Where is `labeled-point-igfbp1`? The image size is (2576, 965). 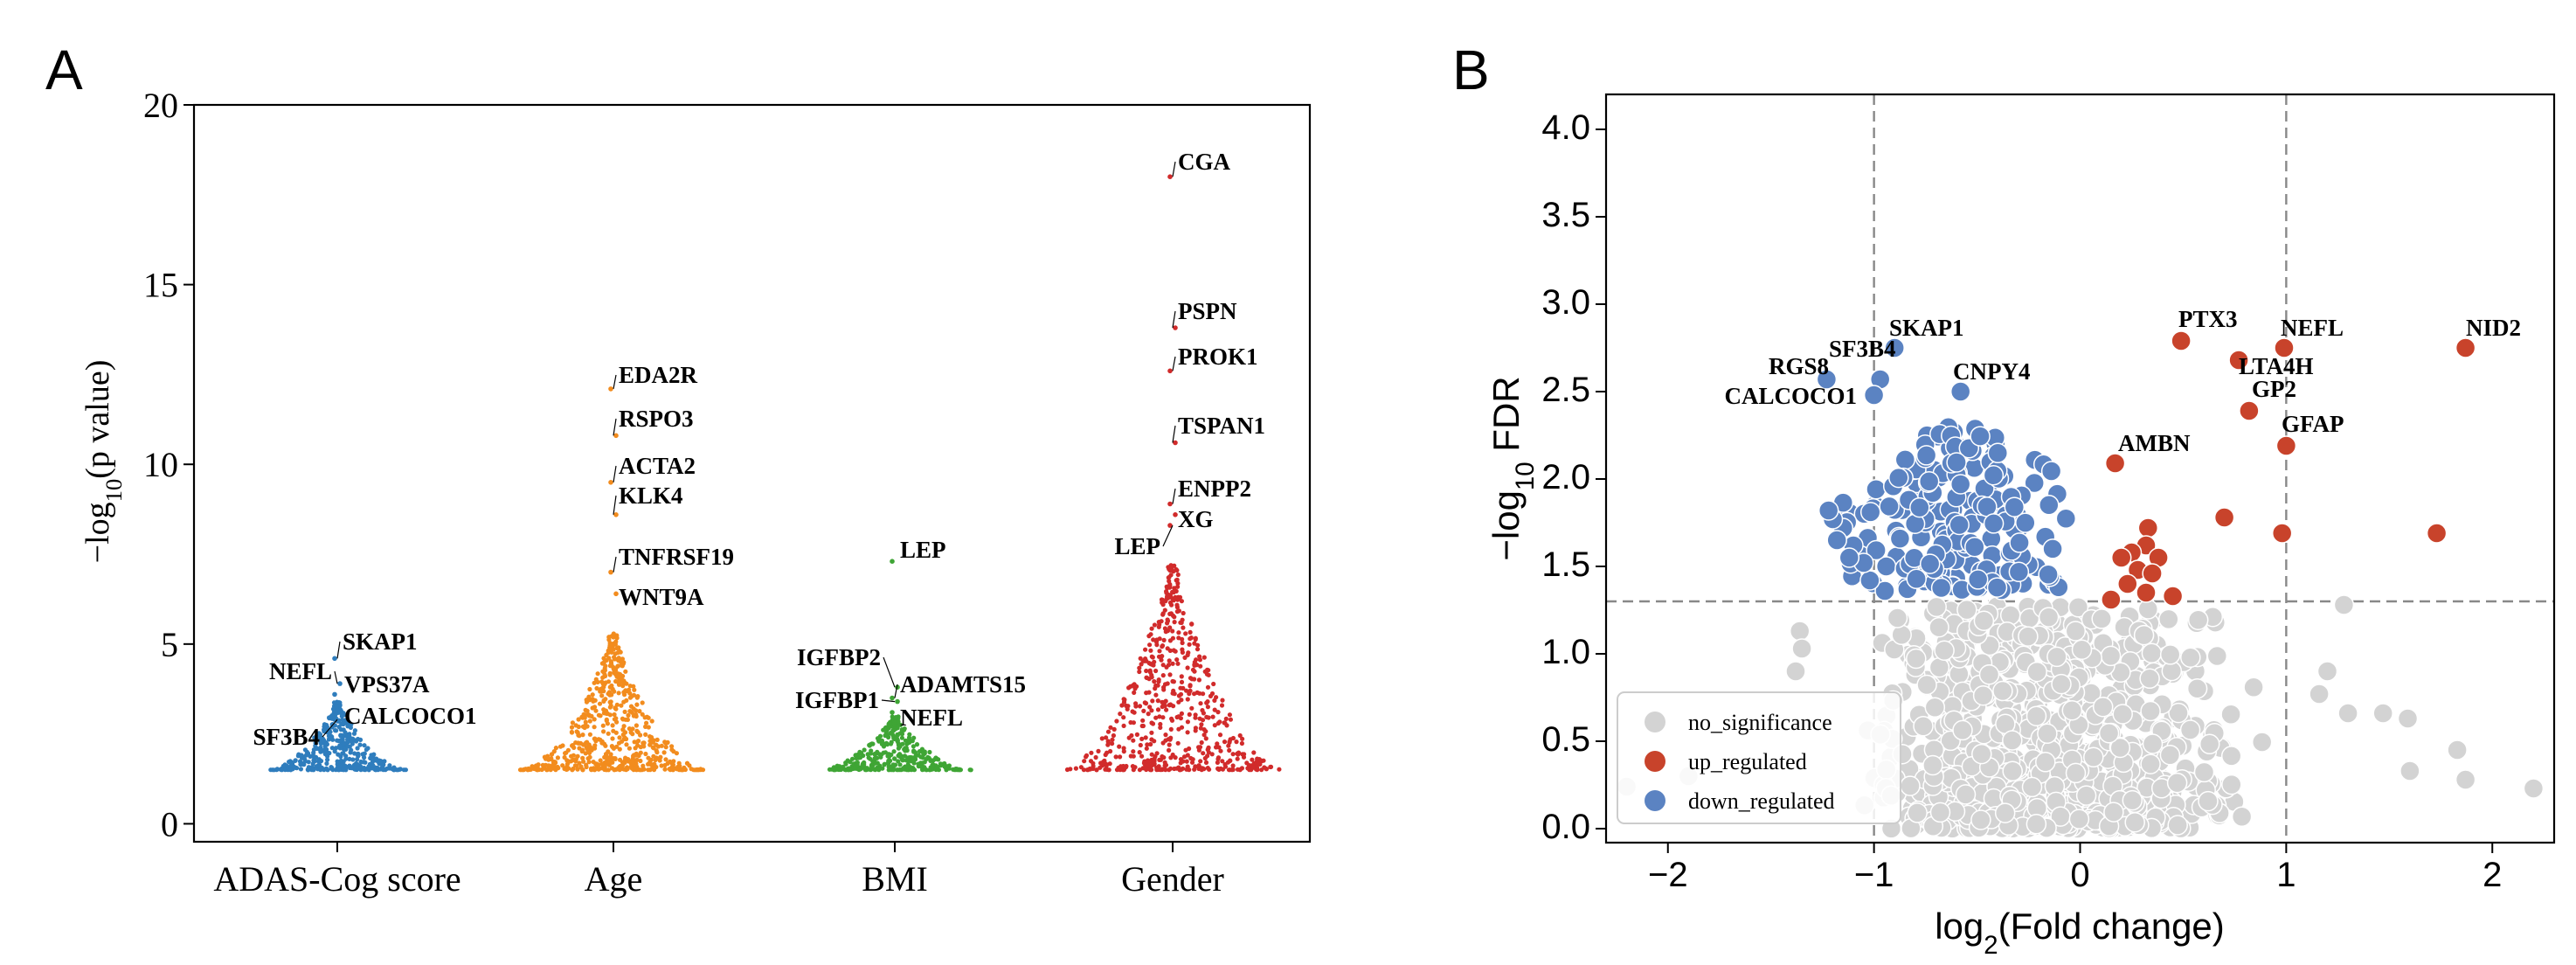
labeled-point-igfbp1 is located at coordinates (897, 701).